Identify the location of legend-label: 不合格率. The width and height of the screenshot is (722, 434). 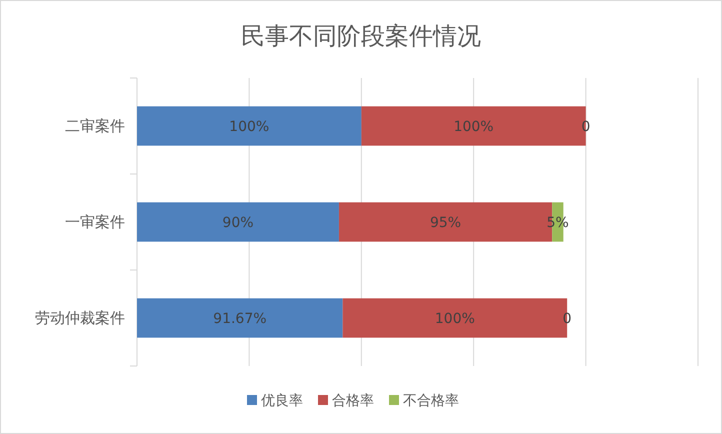
(431, 401).